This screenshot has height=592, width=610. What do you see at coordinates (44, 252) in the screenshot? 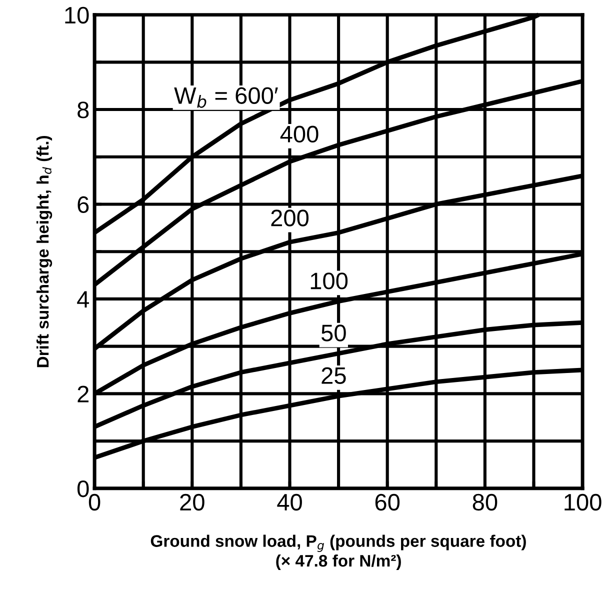
I see `y-axis-title: Drift surcharge height, h$_{d}$ (ft.)` at bounding box center [44, 252].